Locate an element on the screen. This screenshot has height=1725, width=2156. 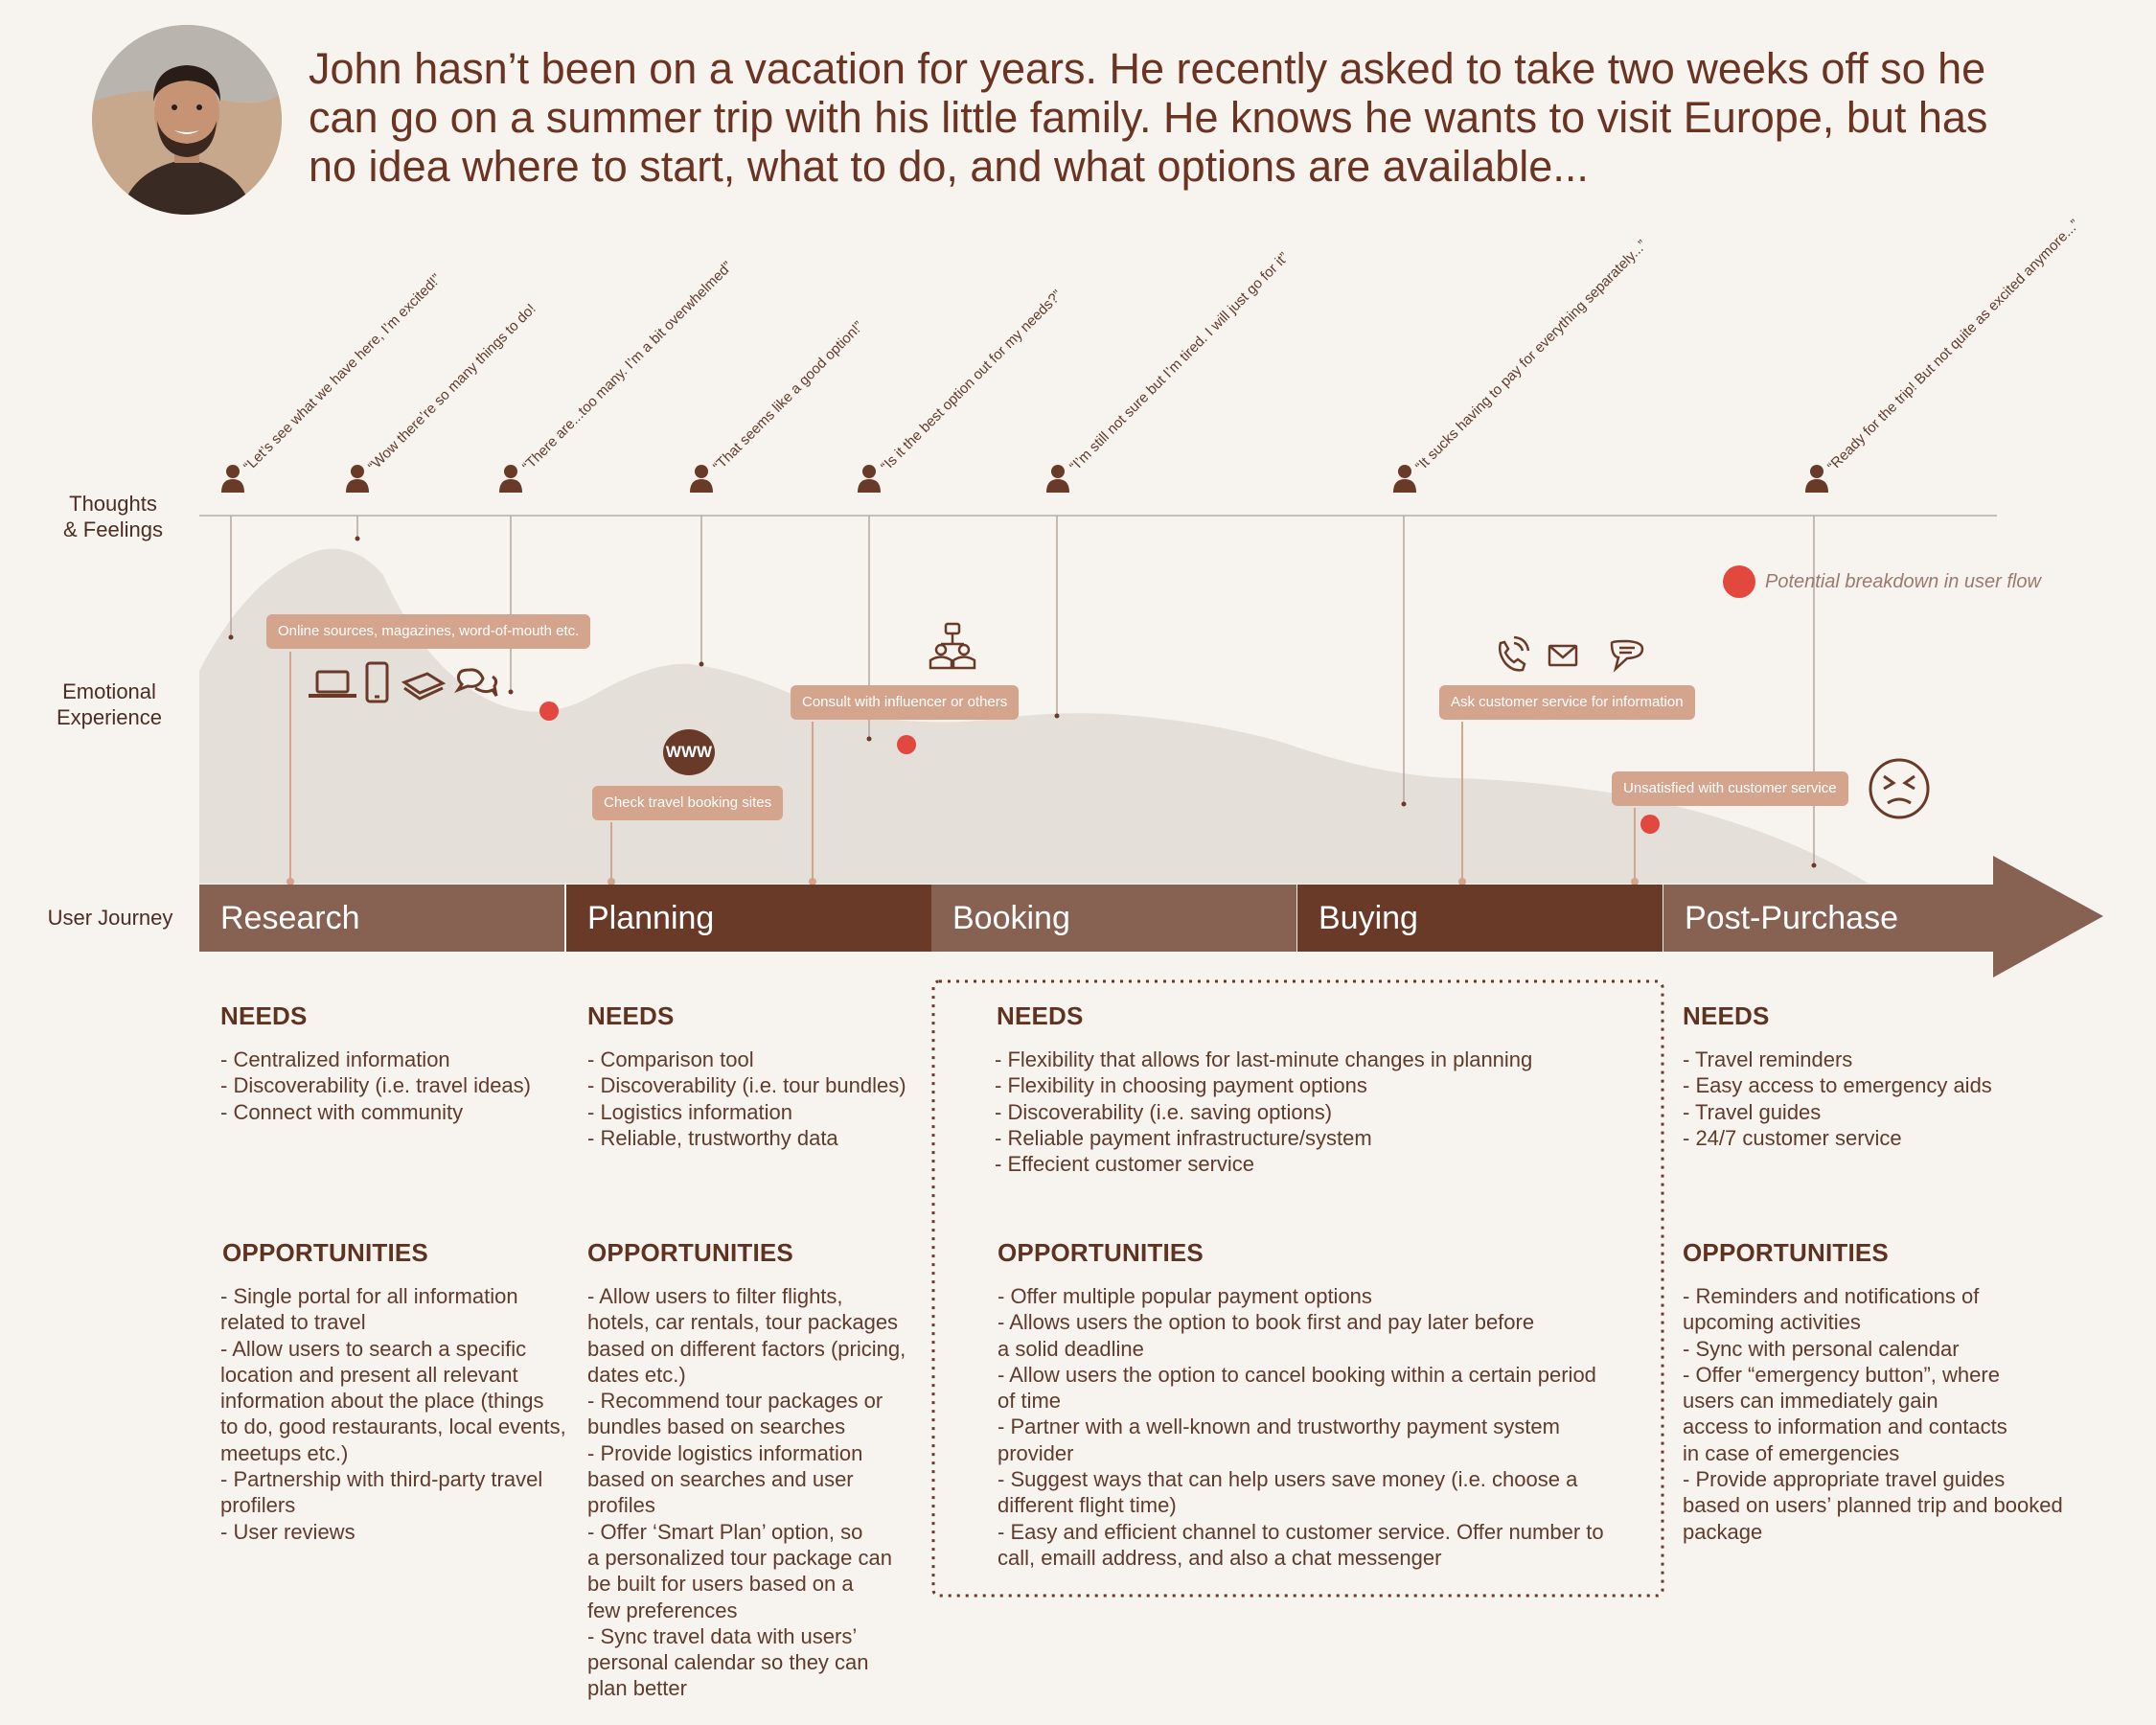
row-label-thoughts: Thoughts & Feelings is located at coordinates (113, 516).